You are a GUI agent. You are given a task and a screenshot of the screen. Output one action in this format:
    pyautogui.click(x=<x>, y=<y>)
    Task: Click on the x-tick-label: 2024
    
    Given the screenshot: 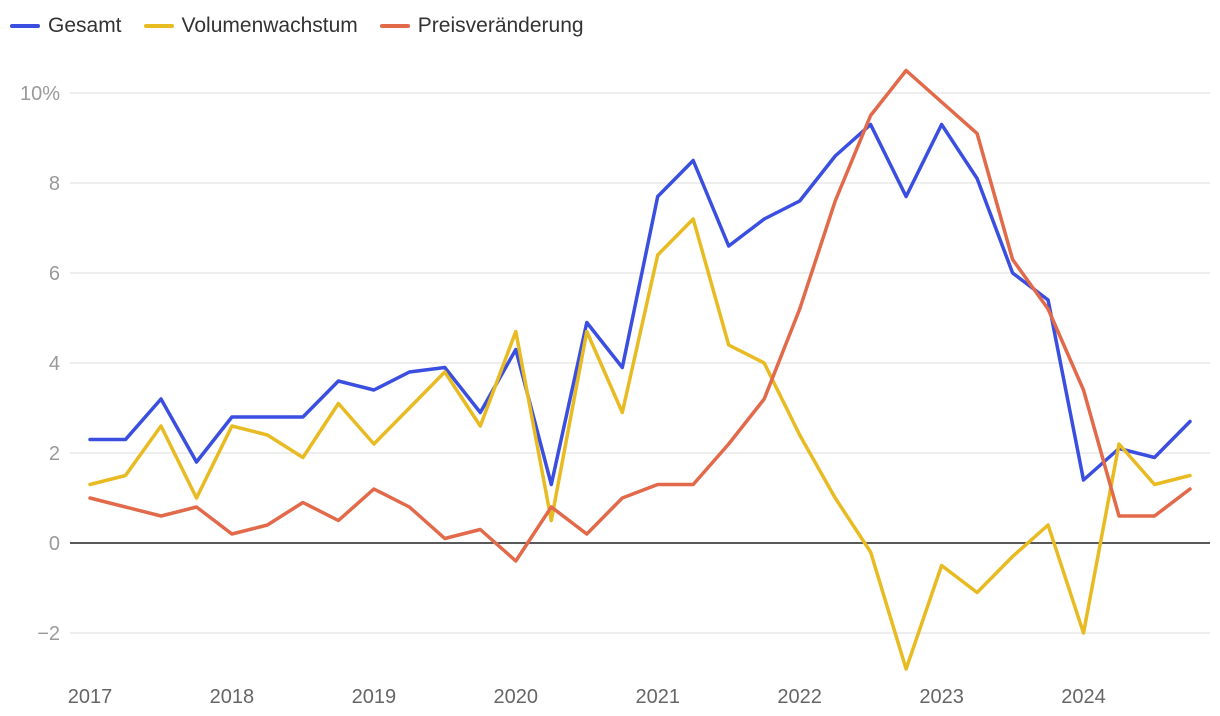 What is the action you would take?
    pyautogui.click(x=1083, y=697)
    